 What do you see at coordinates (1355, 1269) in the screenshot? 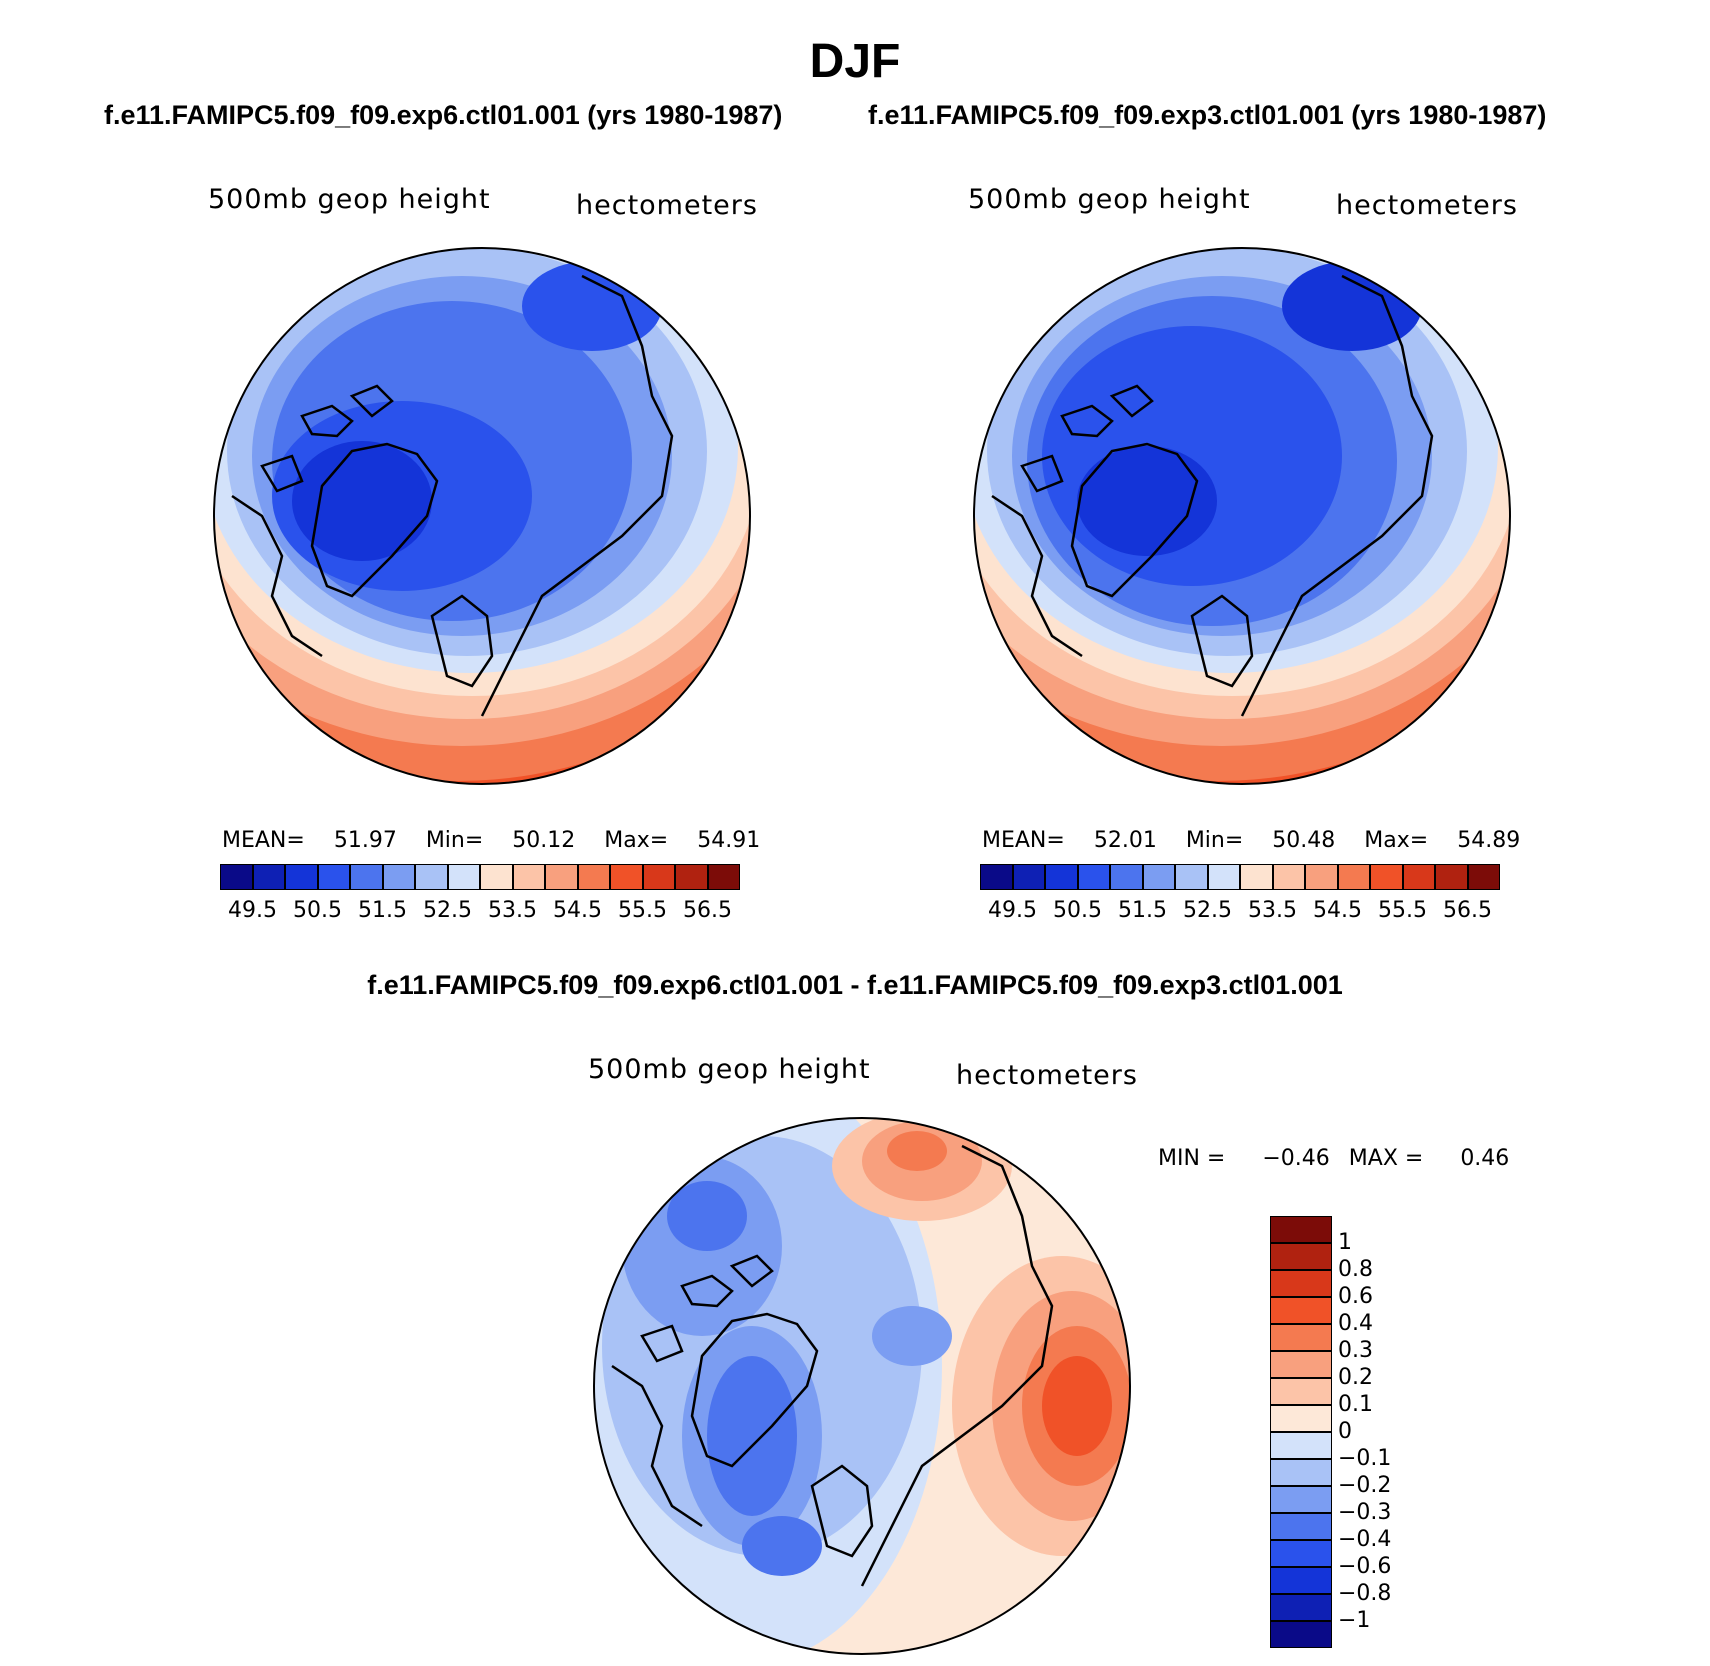
I see `colorbar-tick-label: 0.8` at bounding box center [1355, 1269].